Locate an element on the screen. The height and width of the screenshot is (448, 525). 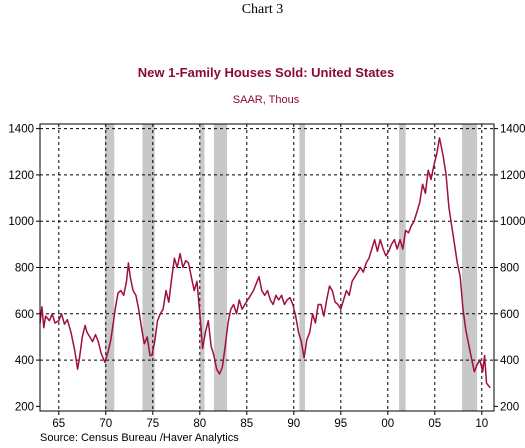
y-tick-label-left: 400 is located at coordinates (24, 361).